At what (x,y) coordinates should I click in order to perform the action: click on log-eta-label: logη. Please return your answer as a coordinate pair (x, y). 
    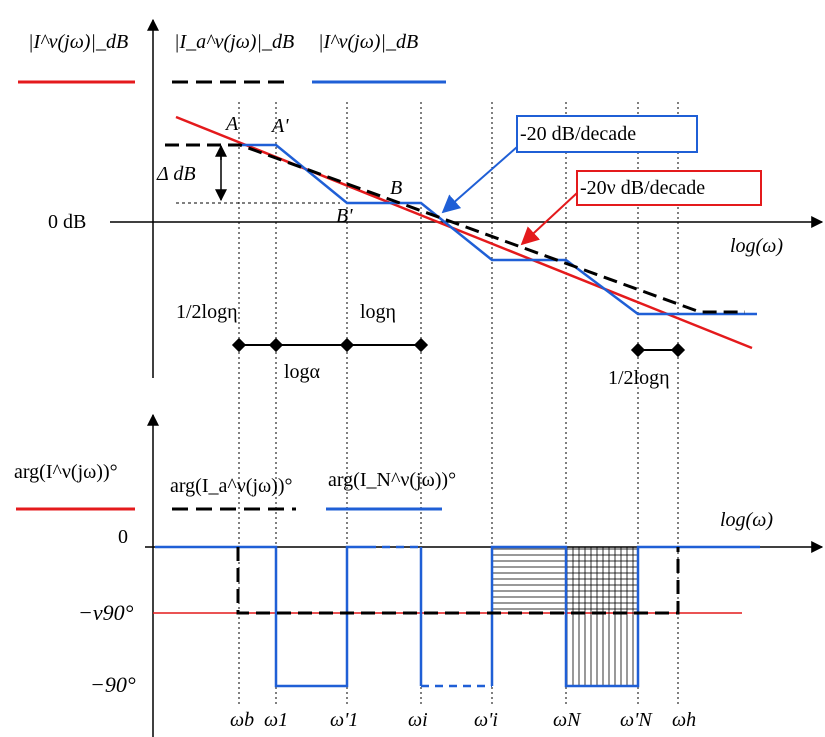
    Looking at the image, I should click on (378, 312).